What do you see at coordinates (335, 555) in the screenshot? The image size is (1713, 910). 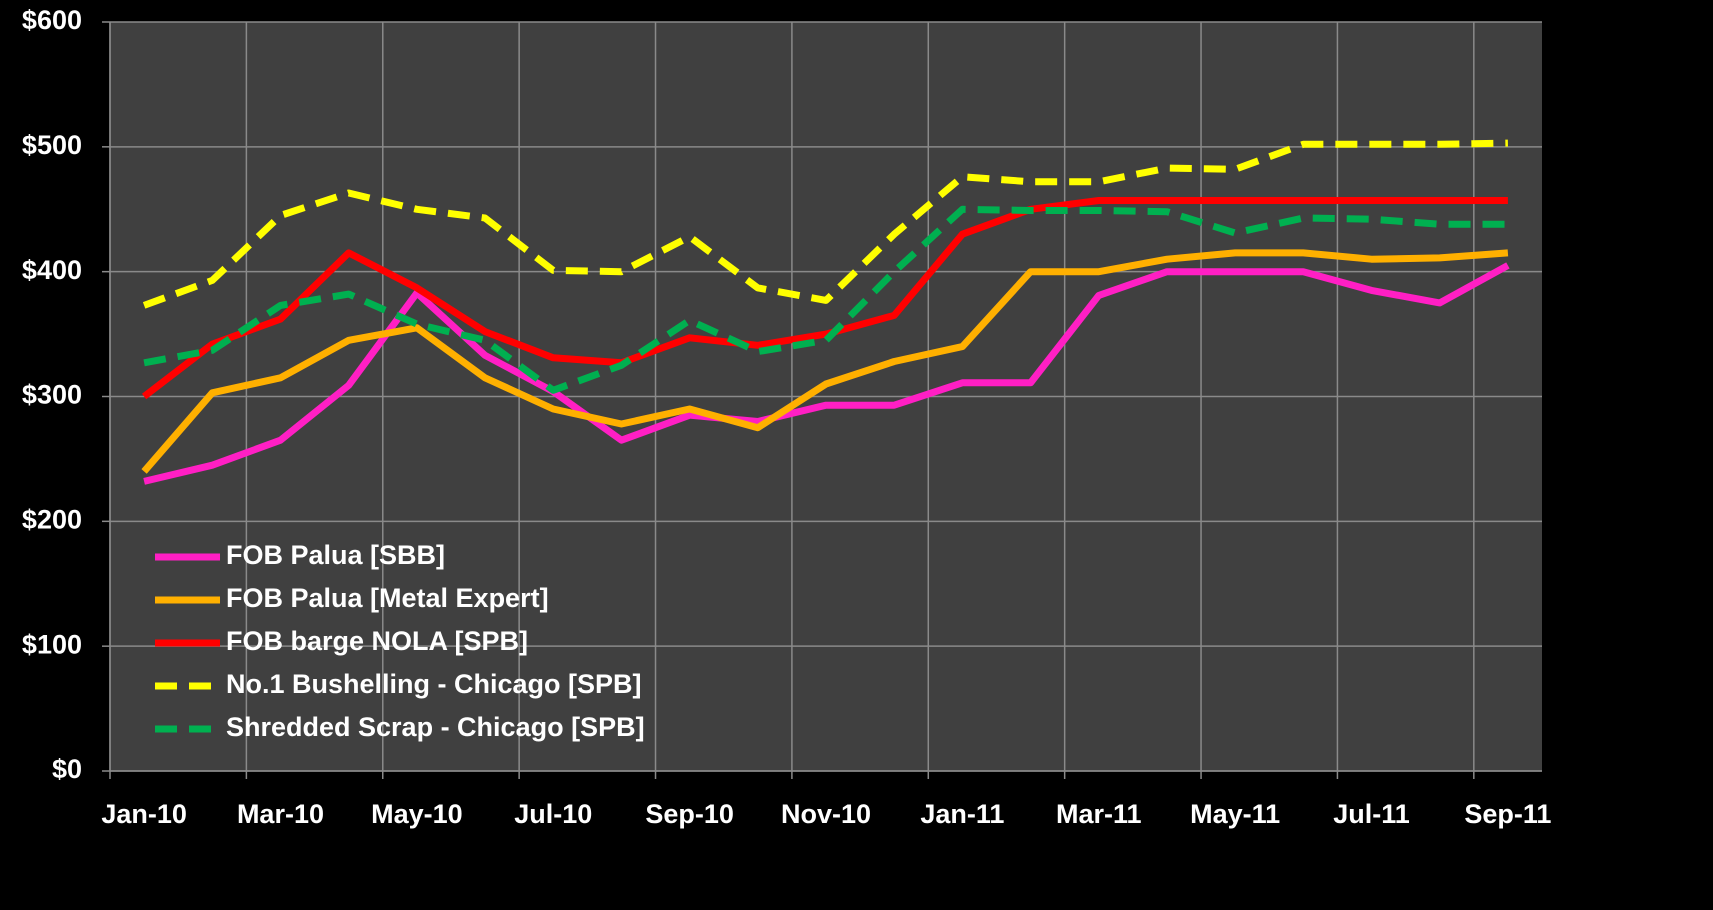 I see `legend-label: FOB Palua [SBB]` at bounding box center [335, 555].